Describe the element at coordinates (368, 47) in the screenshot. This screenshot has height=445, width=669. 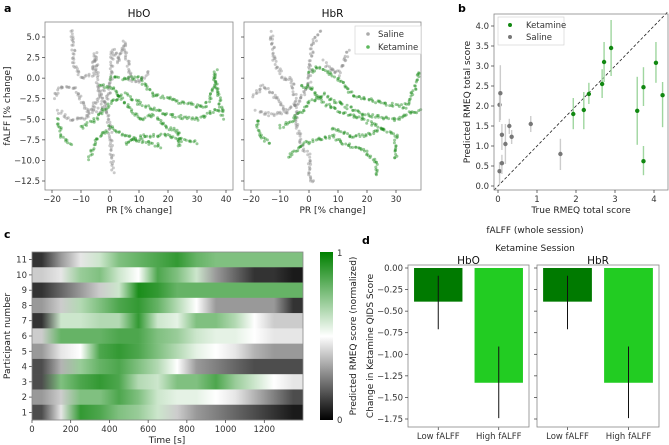
I see `legend-marker-ketamine` at that location.